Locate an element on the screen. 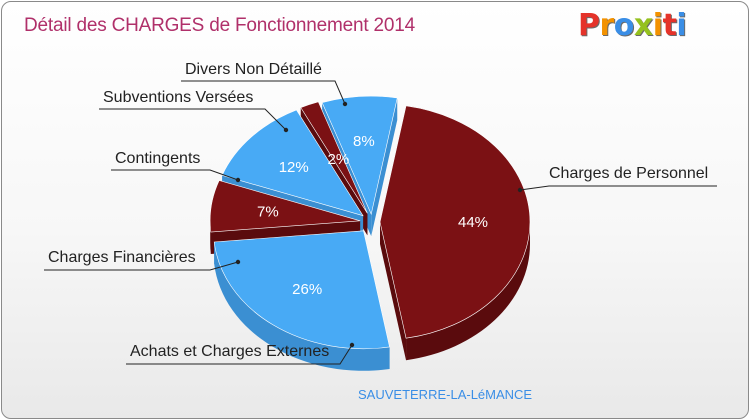  logo-letter: o is located at coordinates (624, 25).